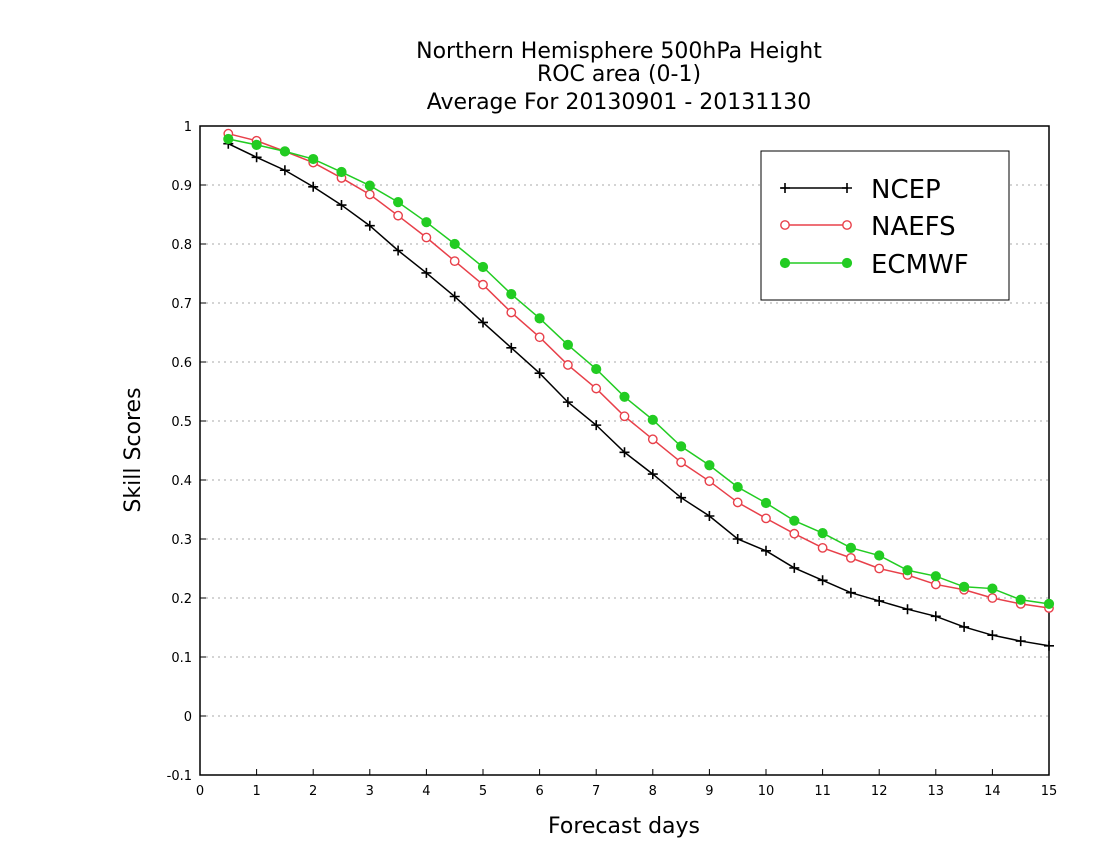  Describe the element at coordinates (181, 481) in the screenshot. I see `y-tick-label-5: 0.4` at that location.